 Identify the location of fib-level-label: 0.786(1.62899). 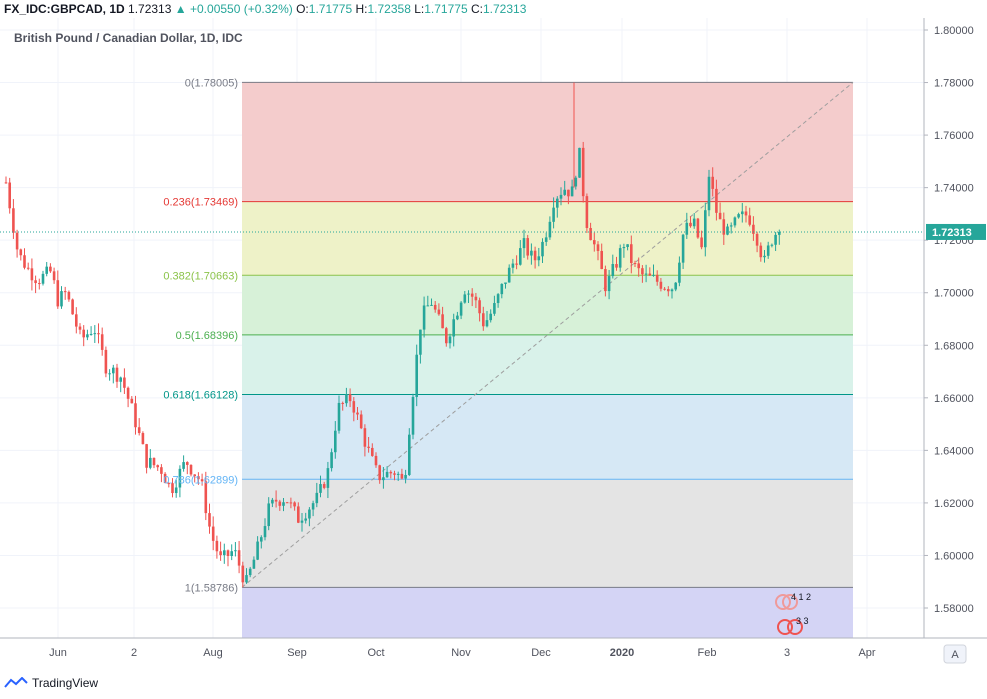
(200, 480).